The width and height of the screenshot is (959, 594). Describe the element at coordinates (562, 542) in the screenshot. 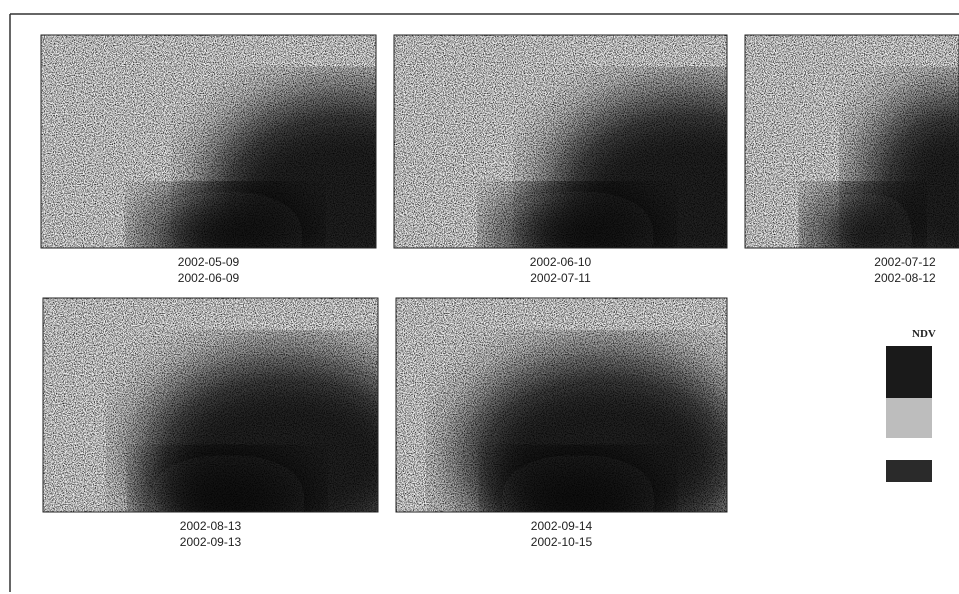

I see `date-end: 2002-10-15` at that location.